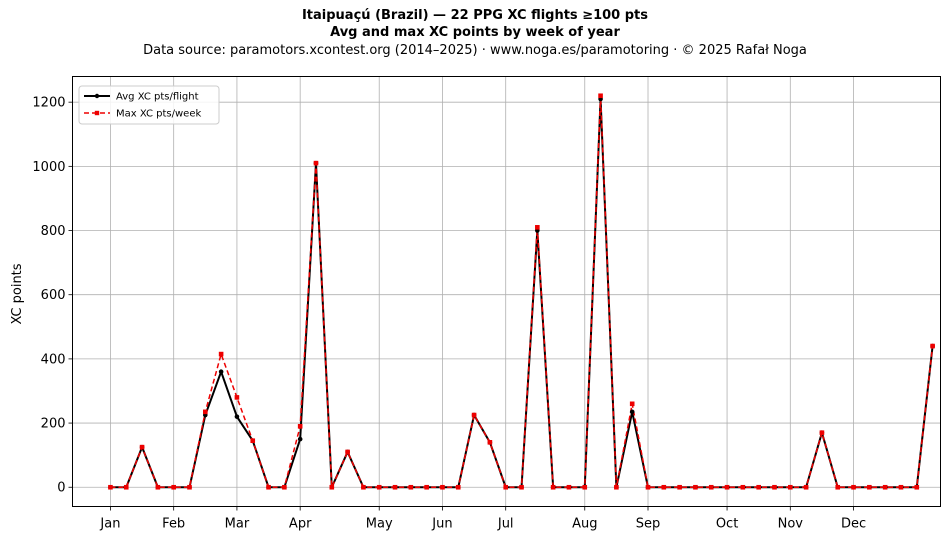 The width and height of the screenshot is (950, 539). I want to click on y-tick-label: 600, so click(53, 295).